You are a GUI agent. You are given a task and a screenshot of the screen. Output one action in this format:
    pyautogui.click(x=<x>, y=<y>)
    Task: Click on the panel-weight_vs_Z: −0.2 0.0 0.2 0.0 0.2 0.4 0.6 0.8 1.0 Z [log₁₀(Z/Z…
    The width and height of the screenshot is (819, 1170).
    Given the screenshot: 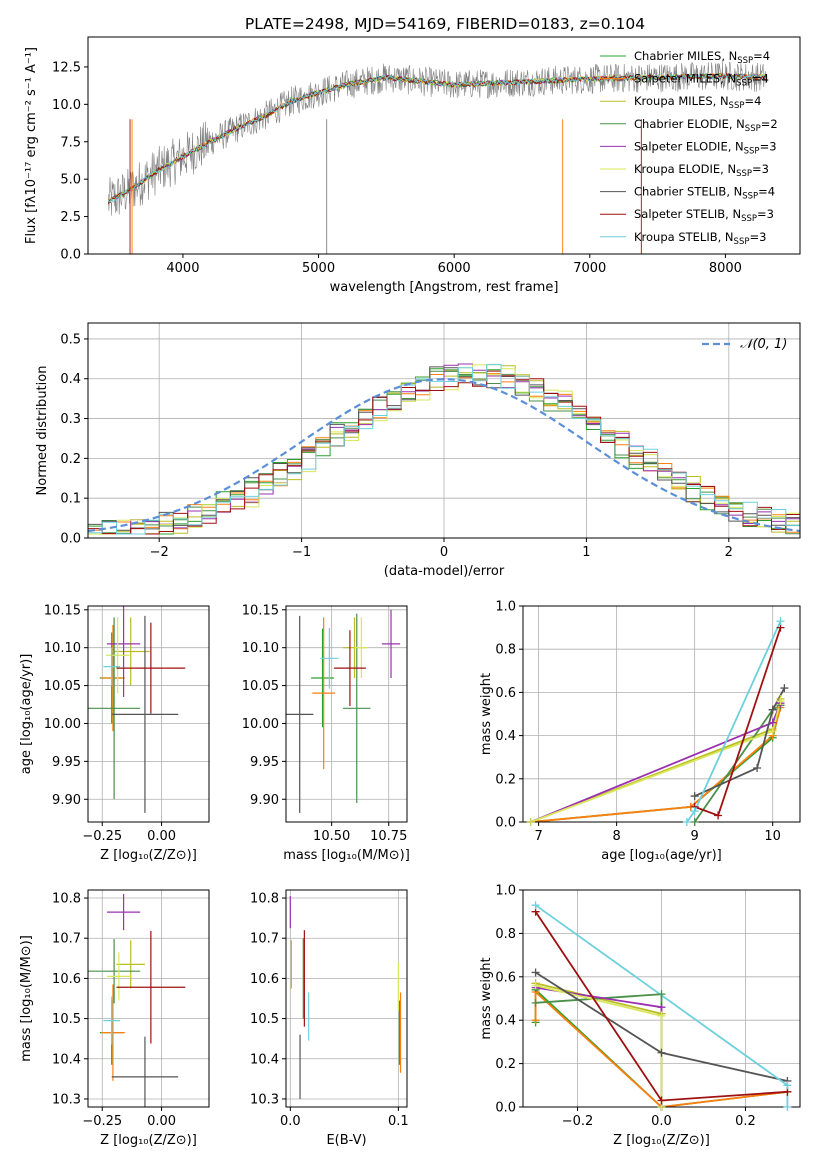 What is the action you would take?
    pyautogui.click(x=640, y=1016)
    